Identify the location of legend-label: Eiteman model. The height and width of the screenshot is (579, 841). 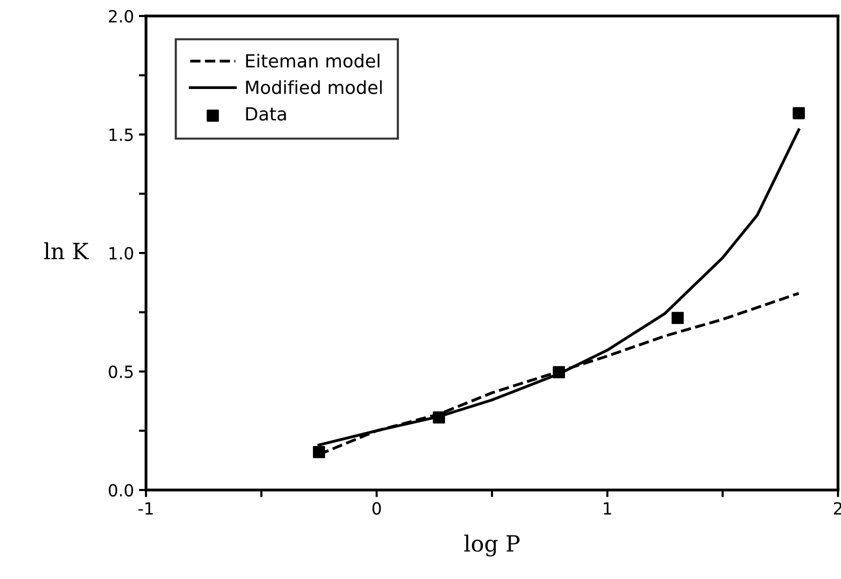
(313, 61).